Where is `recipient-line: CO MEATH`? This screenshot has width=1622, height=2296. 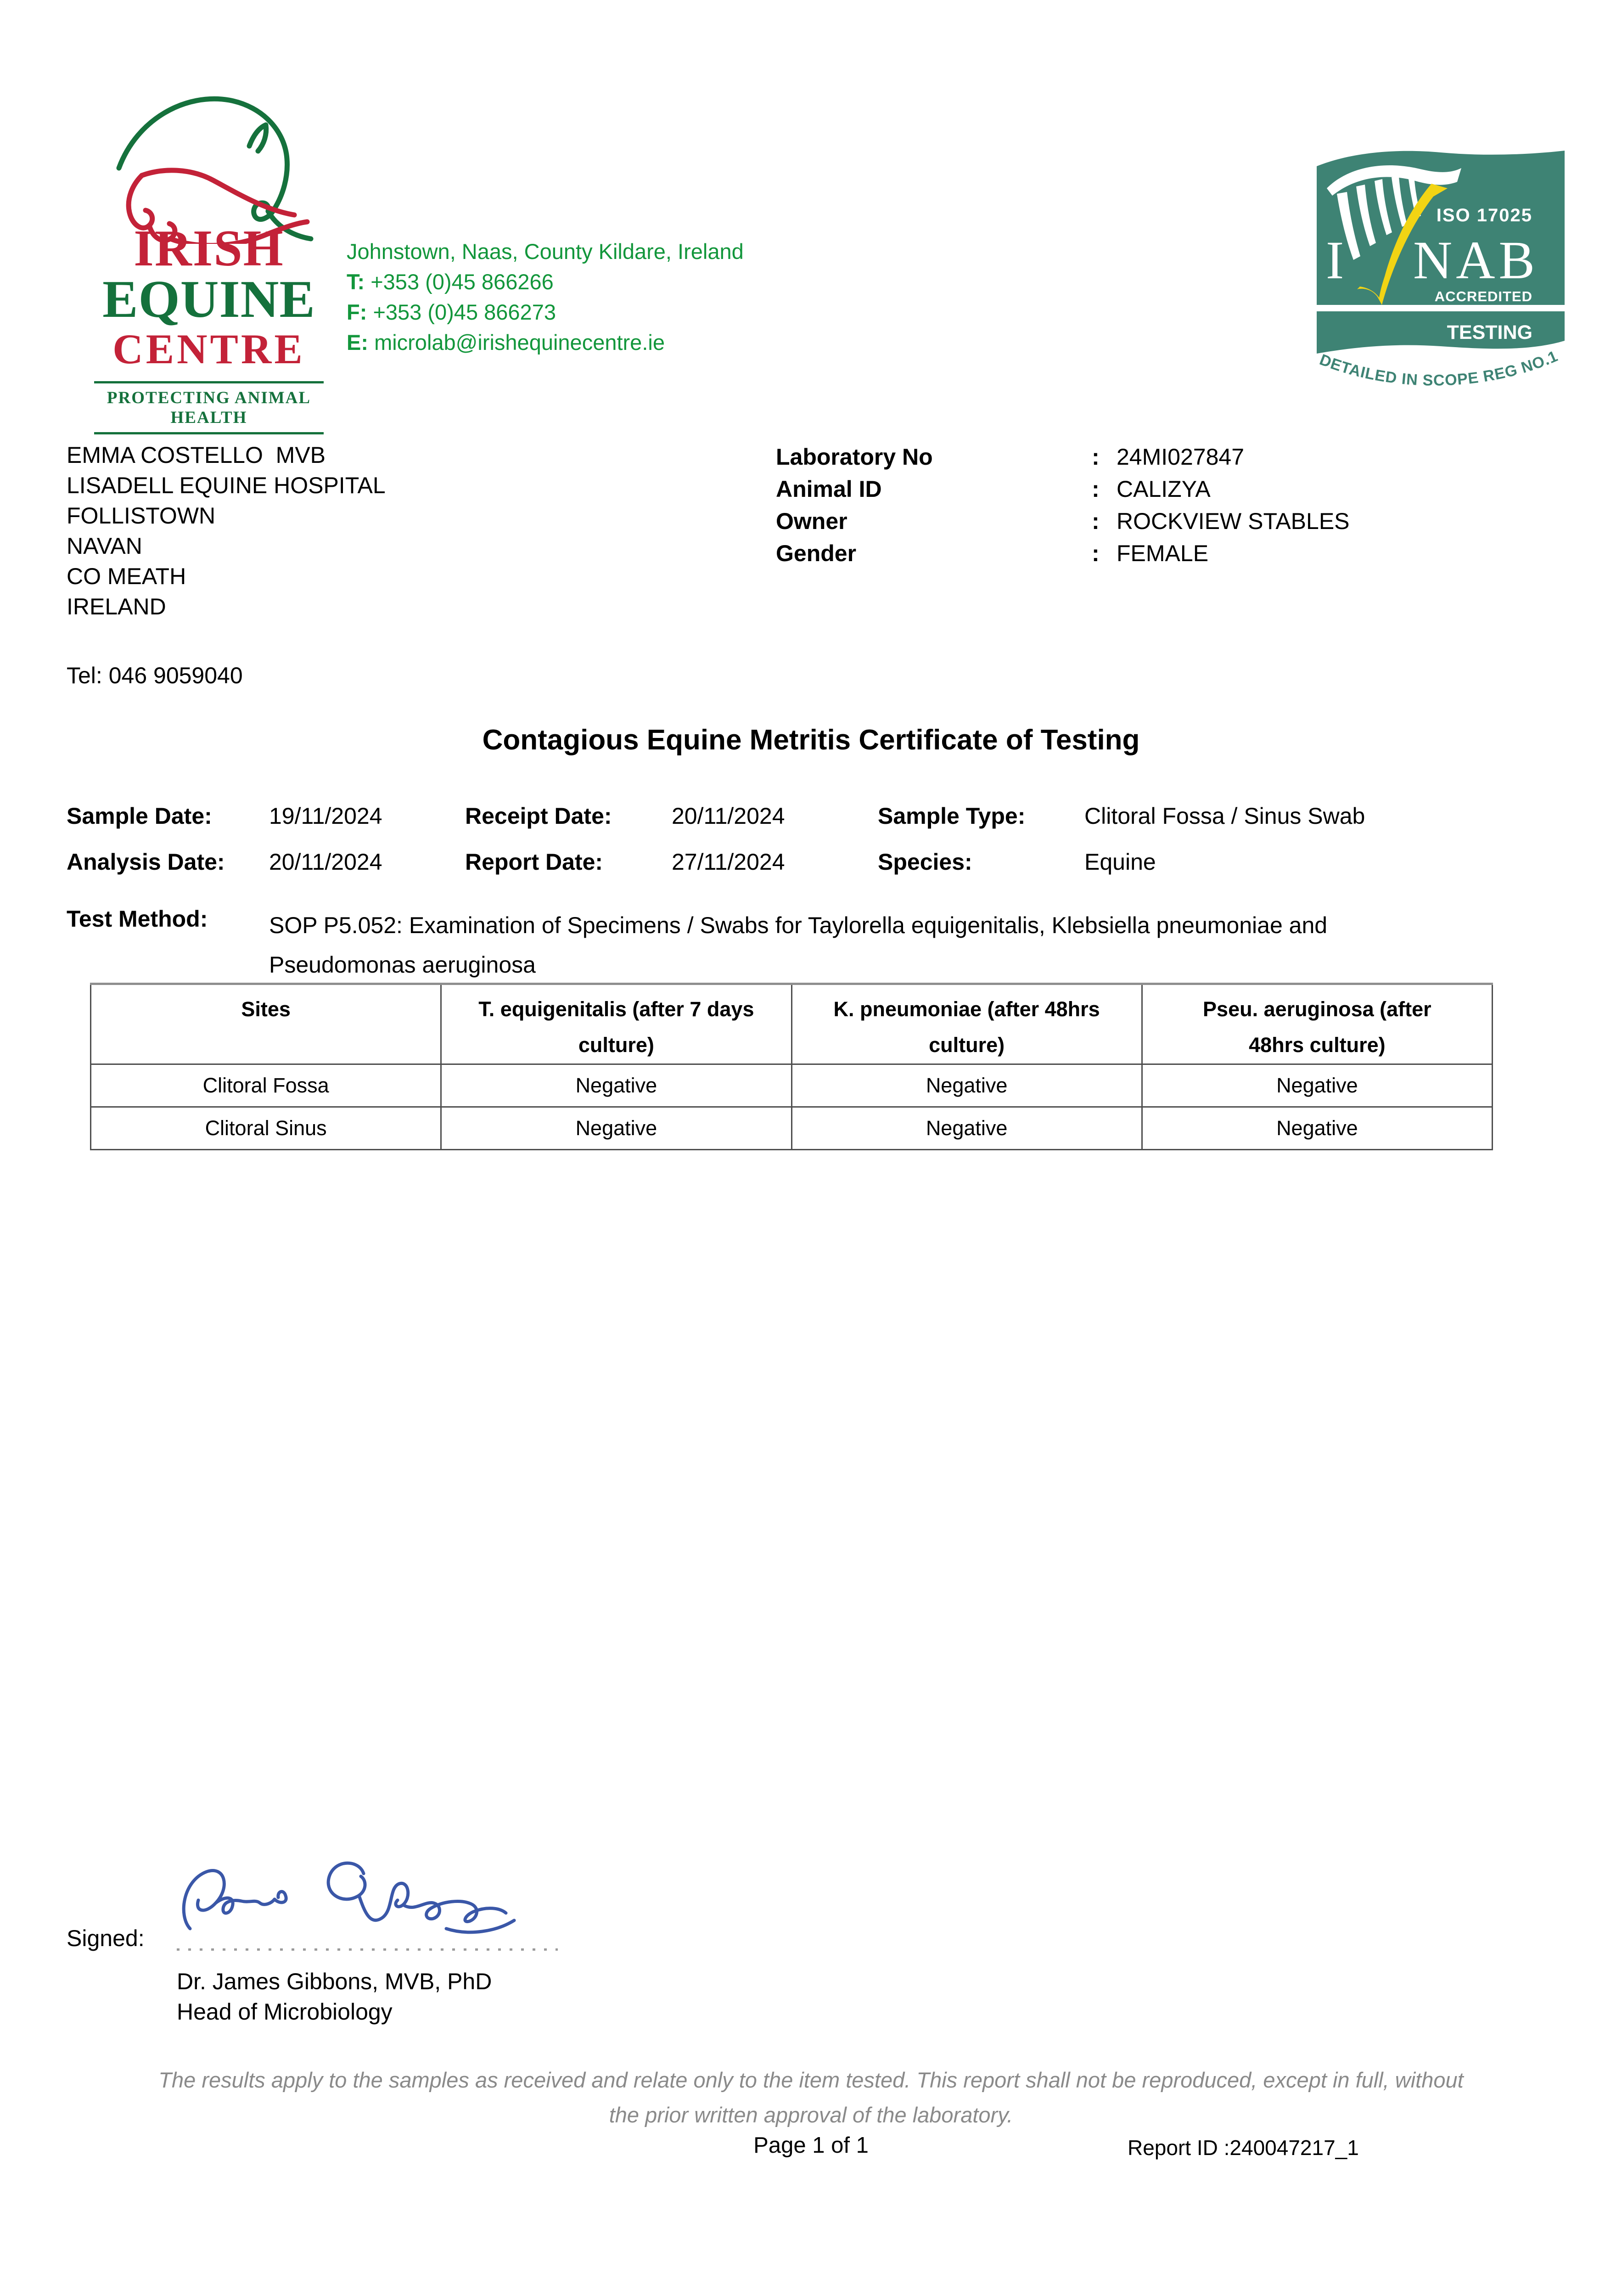 recipient-line: CO MEATH is located at coordinates (127, 576).